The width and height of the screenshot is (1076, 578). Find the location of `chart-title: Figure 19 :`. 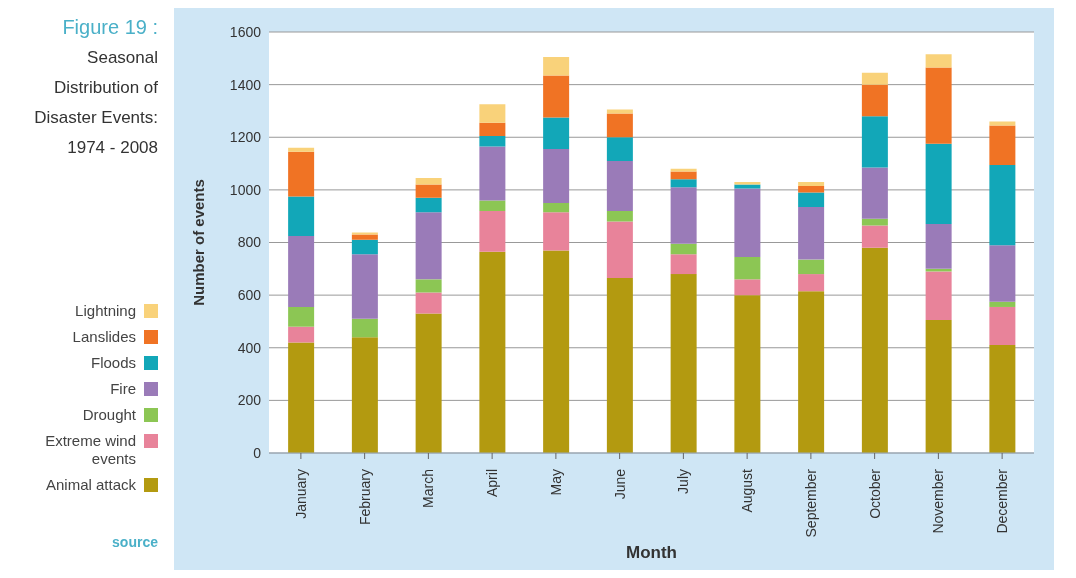

chart-title: Figure 19 : is located at coordinates (110, 27).